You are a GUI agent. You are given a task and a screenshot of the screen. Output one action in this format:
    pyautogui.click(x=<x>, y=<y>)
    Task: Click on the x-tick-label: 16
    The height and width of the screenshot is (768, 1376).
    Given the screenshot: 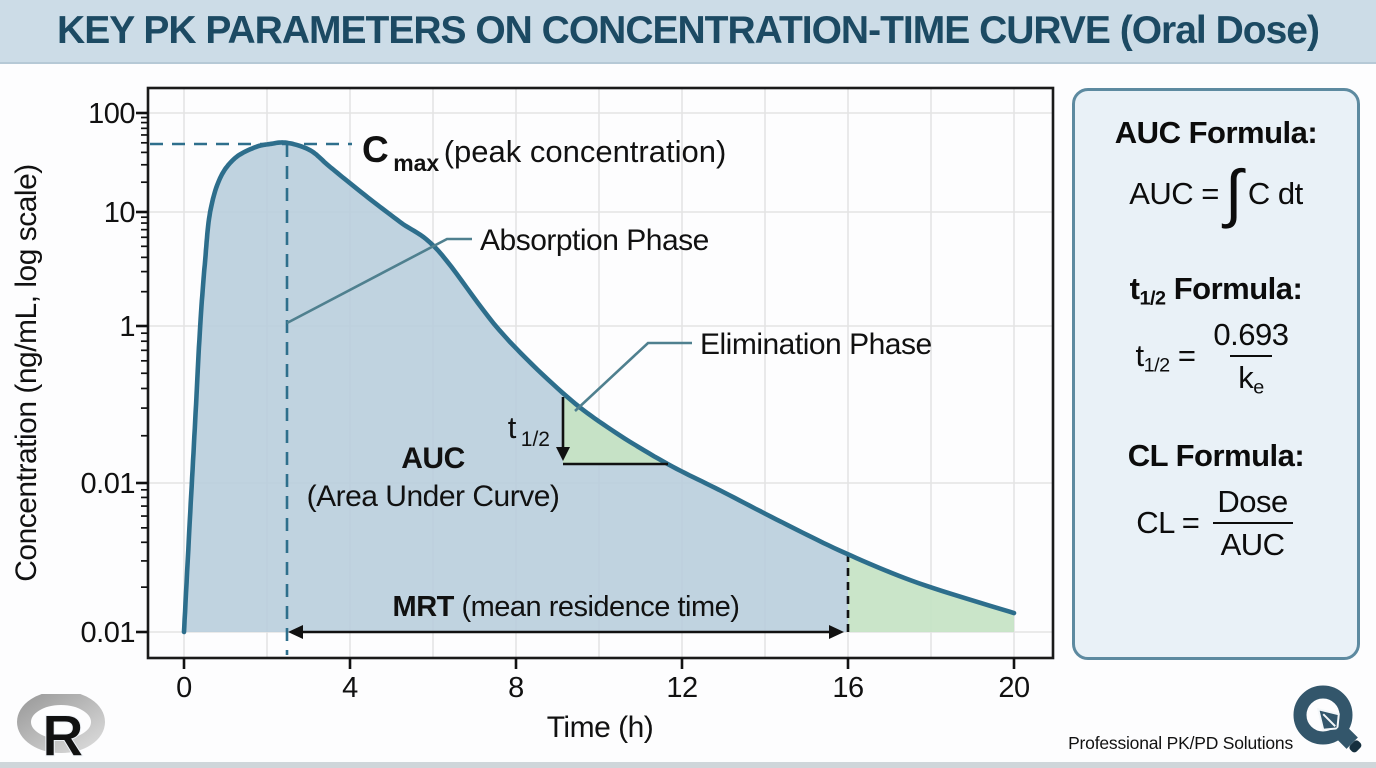 What is the action you would take?
    pyautogui.click(x=847, y=688)
    